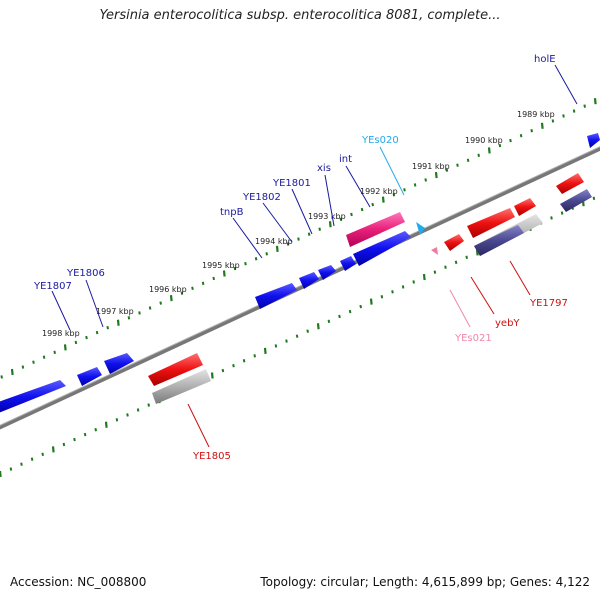 This screenshot has height=600, width=600. What do you see at coordinates (85, 273) in the screenshot?
I see `gene-label-YE1806: YE1806` at bounding box center [85, 273].